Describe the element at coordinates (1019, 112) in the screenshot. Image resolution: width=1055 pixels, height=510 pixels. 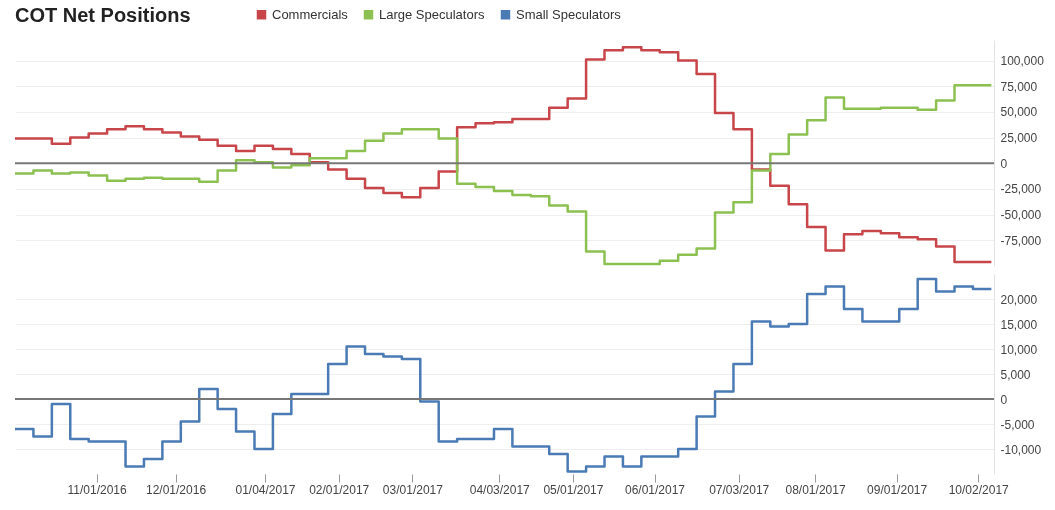
I see `y-tick-label: 50,000` at that location.